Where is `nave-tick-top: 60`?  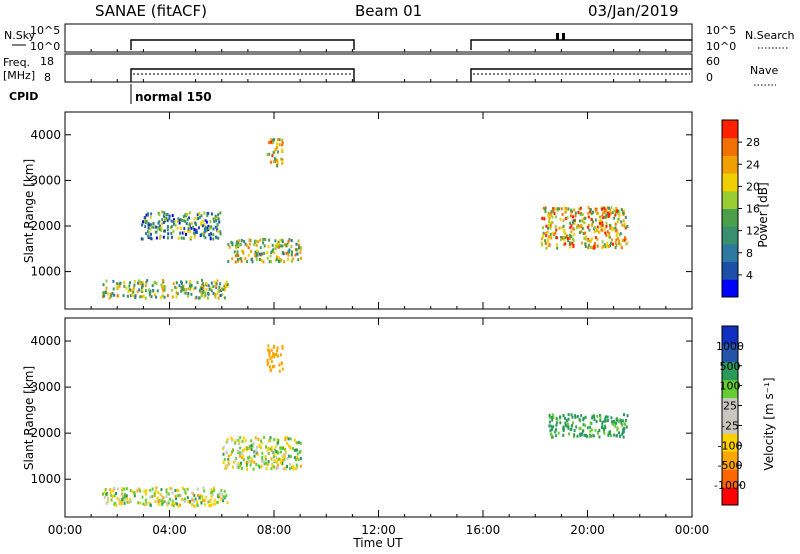
nave-tick-top: 60 is located at coordinates (713, 61).